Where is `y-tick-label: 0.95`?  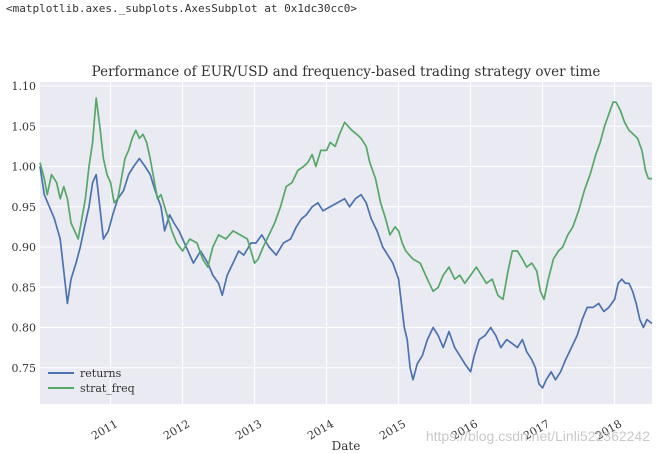 y-tick-label: 0.95 is located at coordinates (24, 207).